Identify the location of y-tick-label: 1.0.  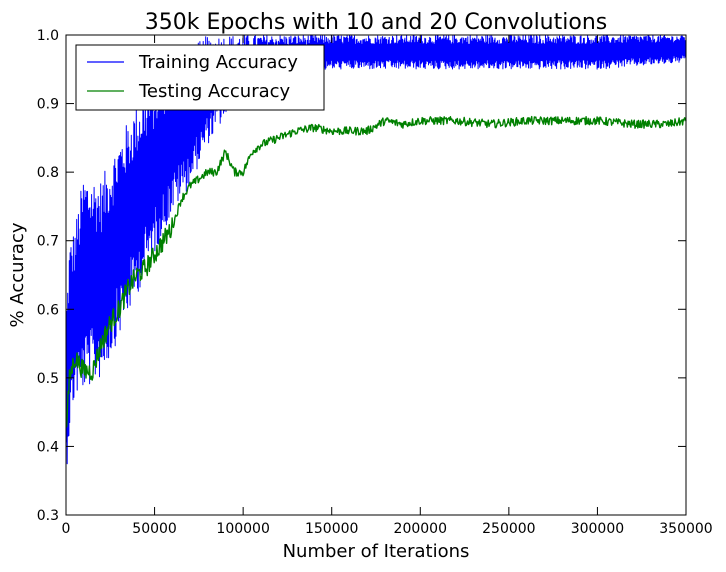
(48, 36).